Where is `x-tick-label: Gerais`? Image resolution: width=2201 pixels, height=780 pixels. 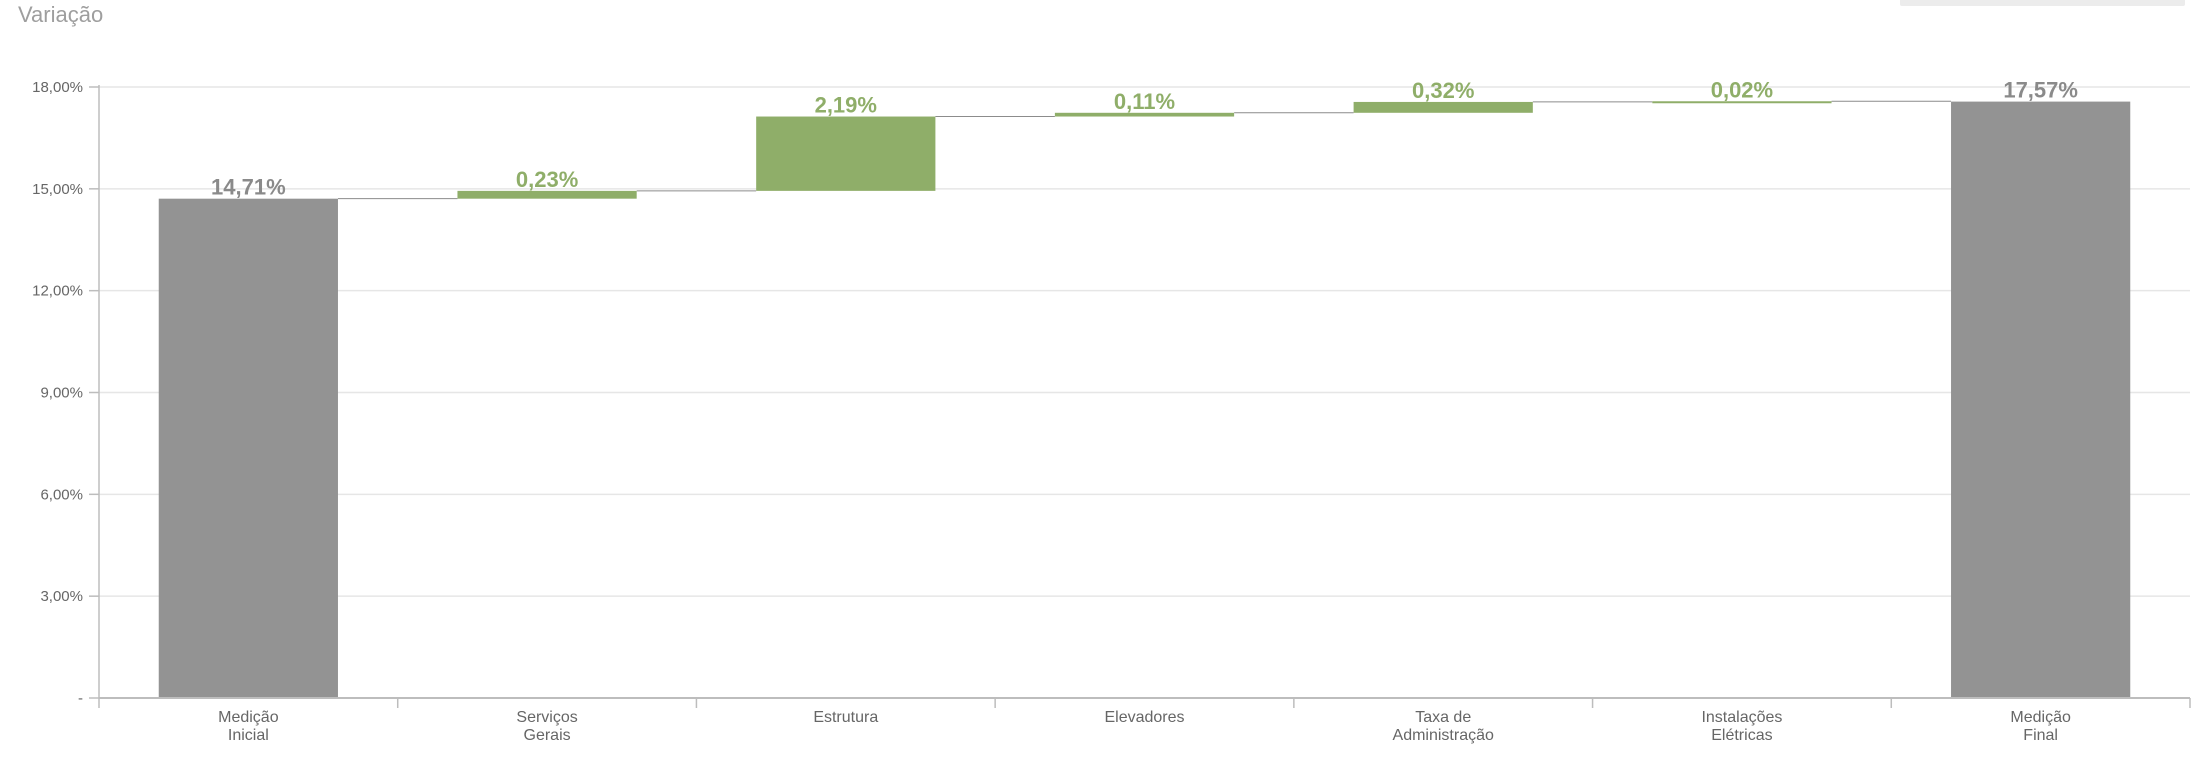
x-tick-label: Gerais is located at coordinates (547, 735).